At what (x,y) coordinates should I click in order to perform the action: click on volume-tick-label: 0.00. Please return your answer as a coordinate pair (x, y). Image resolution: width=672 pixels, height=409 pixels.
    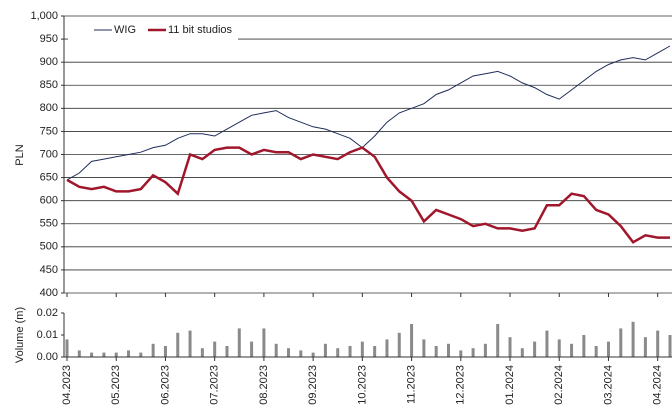
    Looking at the image, I should click on (47, 357).